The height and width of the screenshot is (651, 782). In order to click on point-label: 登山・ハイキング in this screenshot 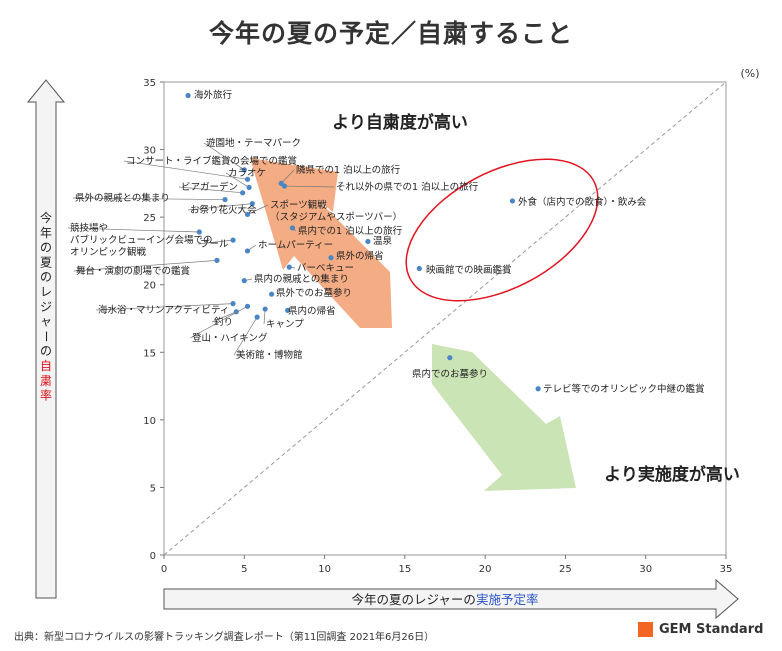, I will do `click(230, 338)`.